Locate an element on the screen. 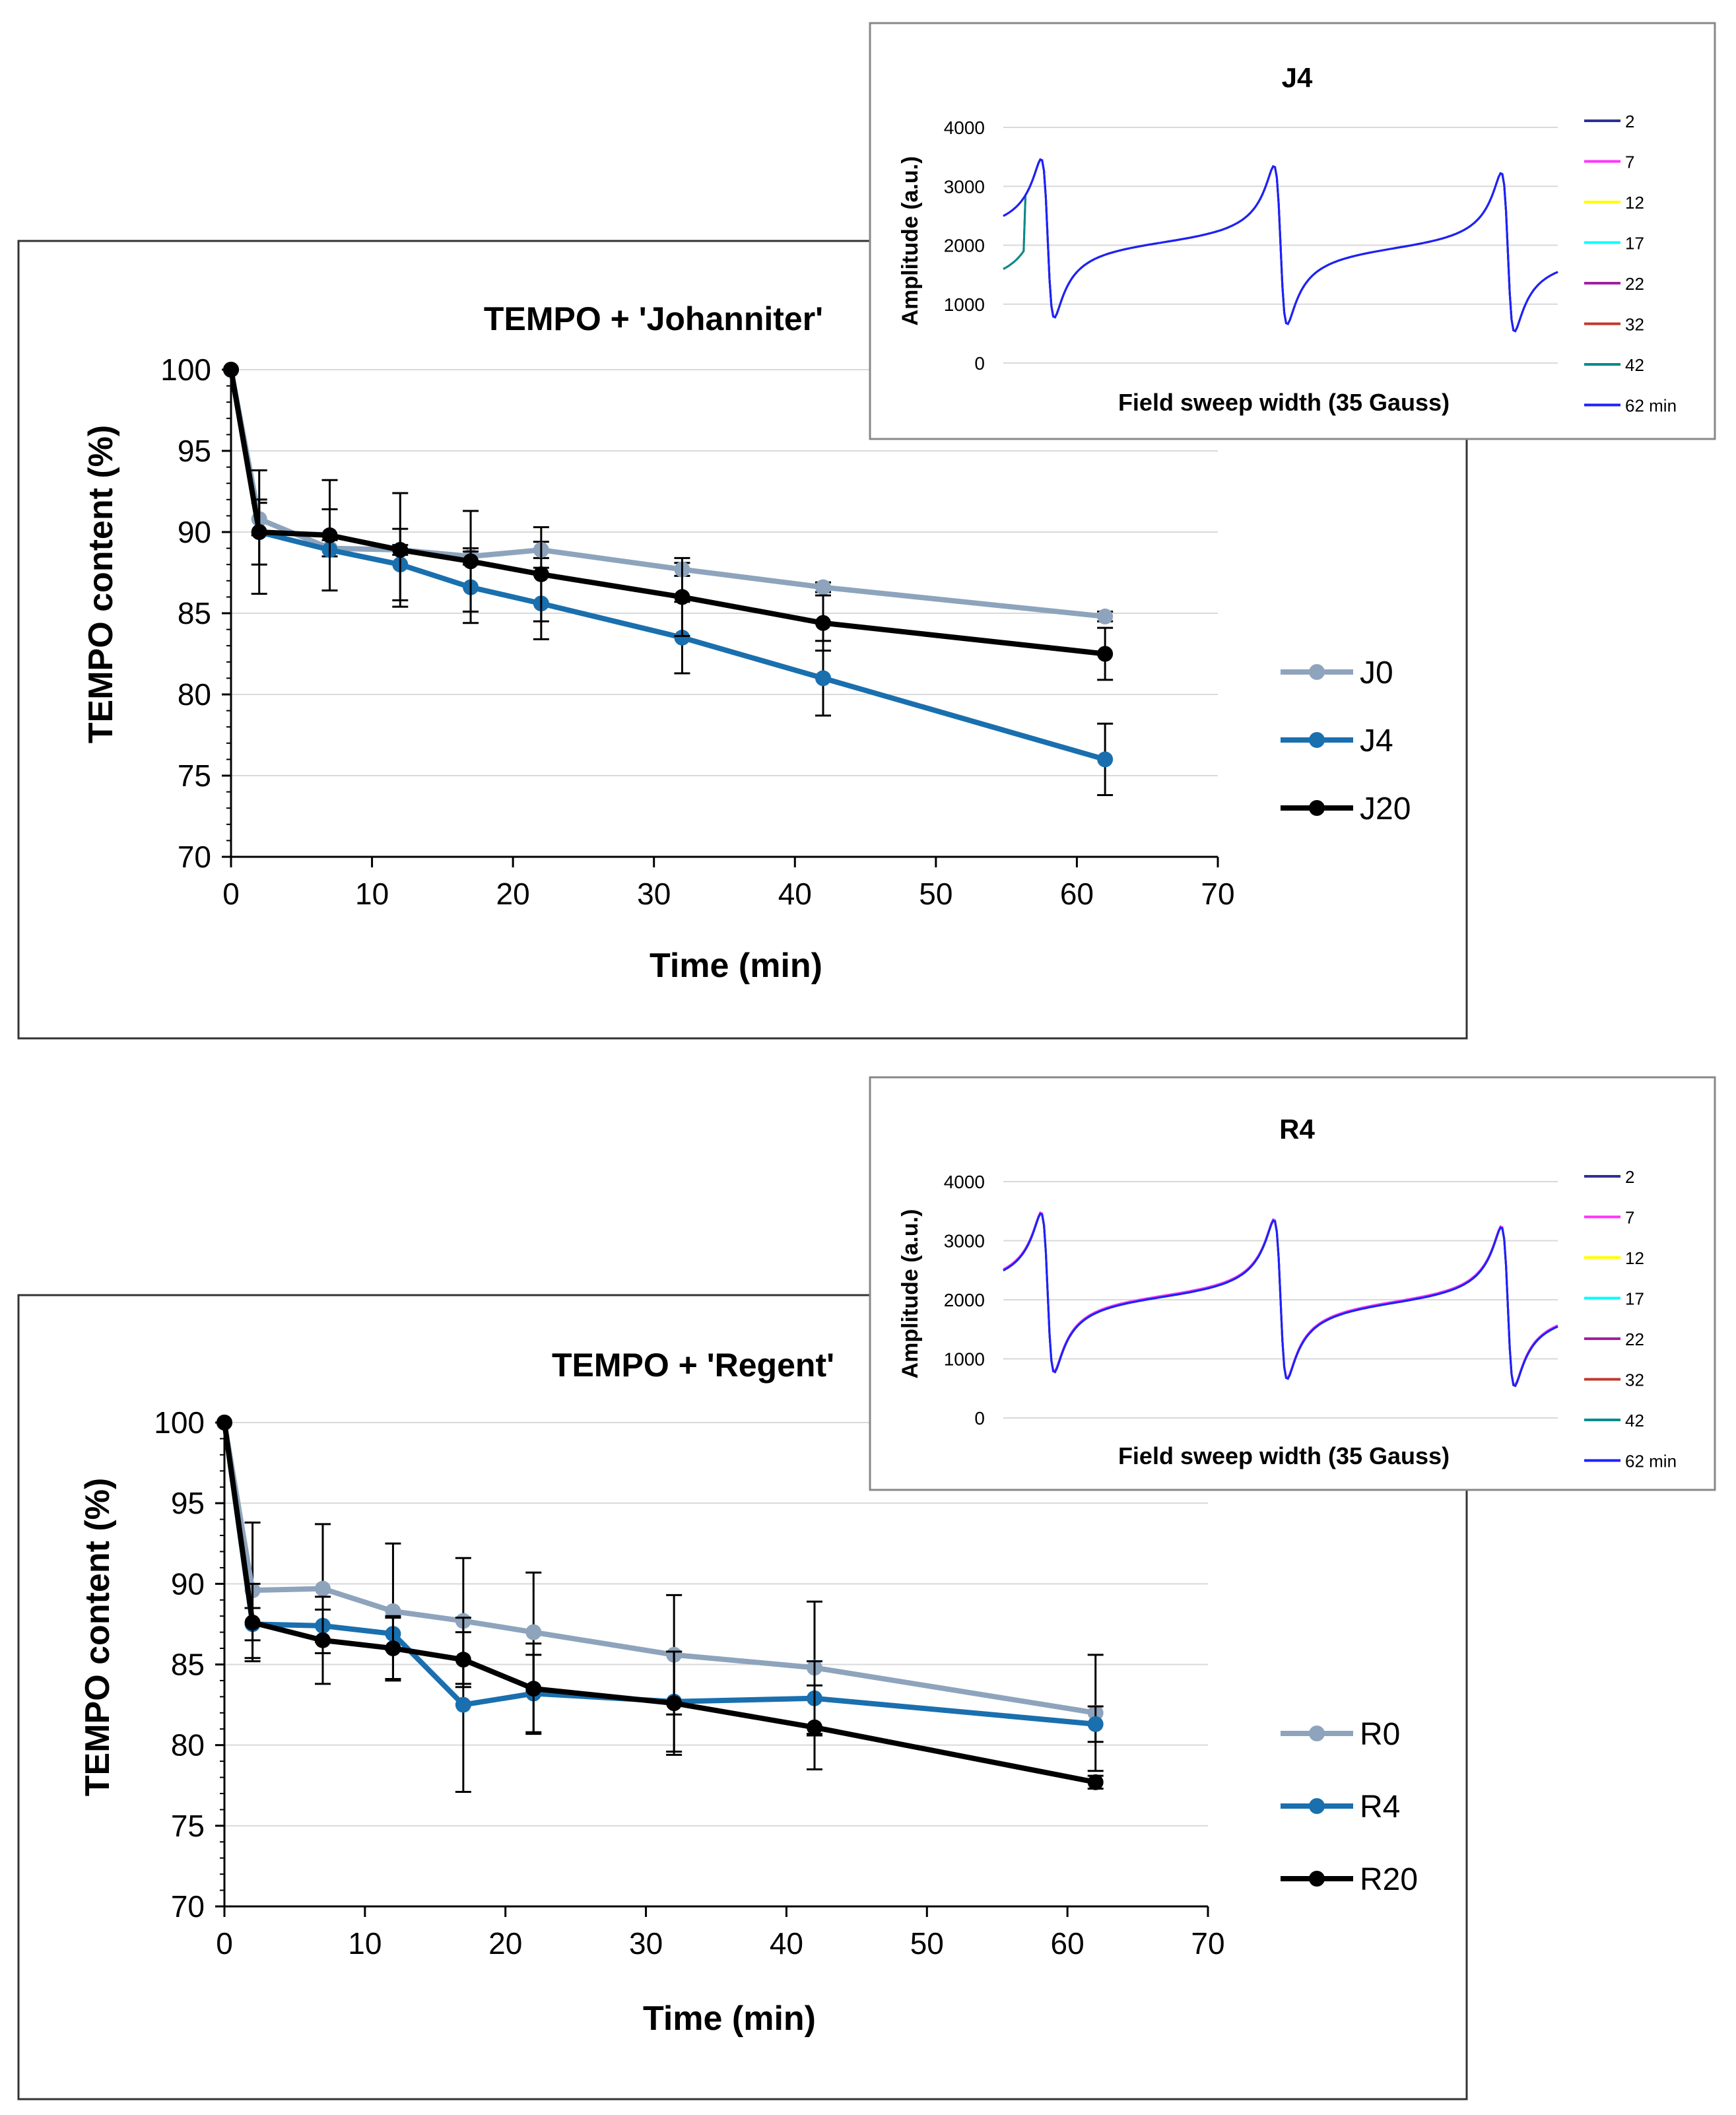 Image resolution: width=1736 pixels, height=2115 pixels. y-tick-label: 85 is located at coordinates (188, 1665).